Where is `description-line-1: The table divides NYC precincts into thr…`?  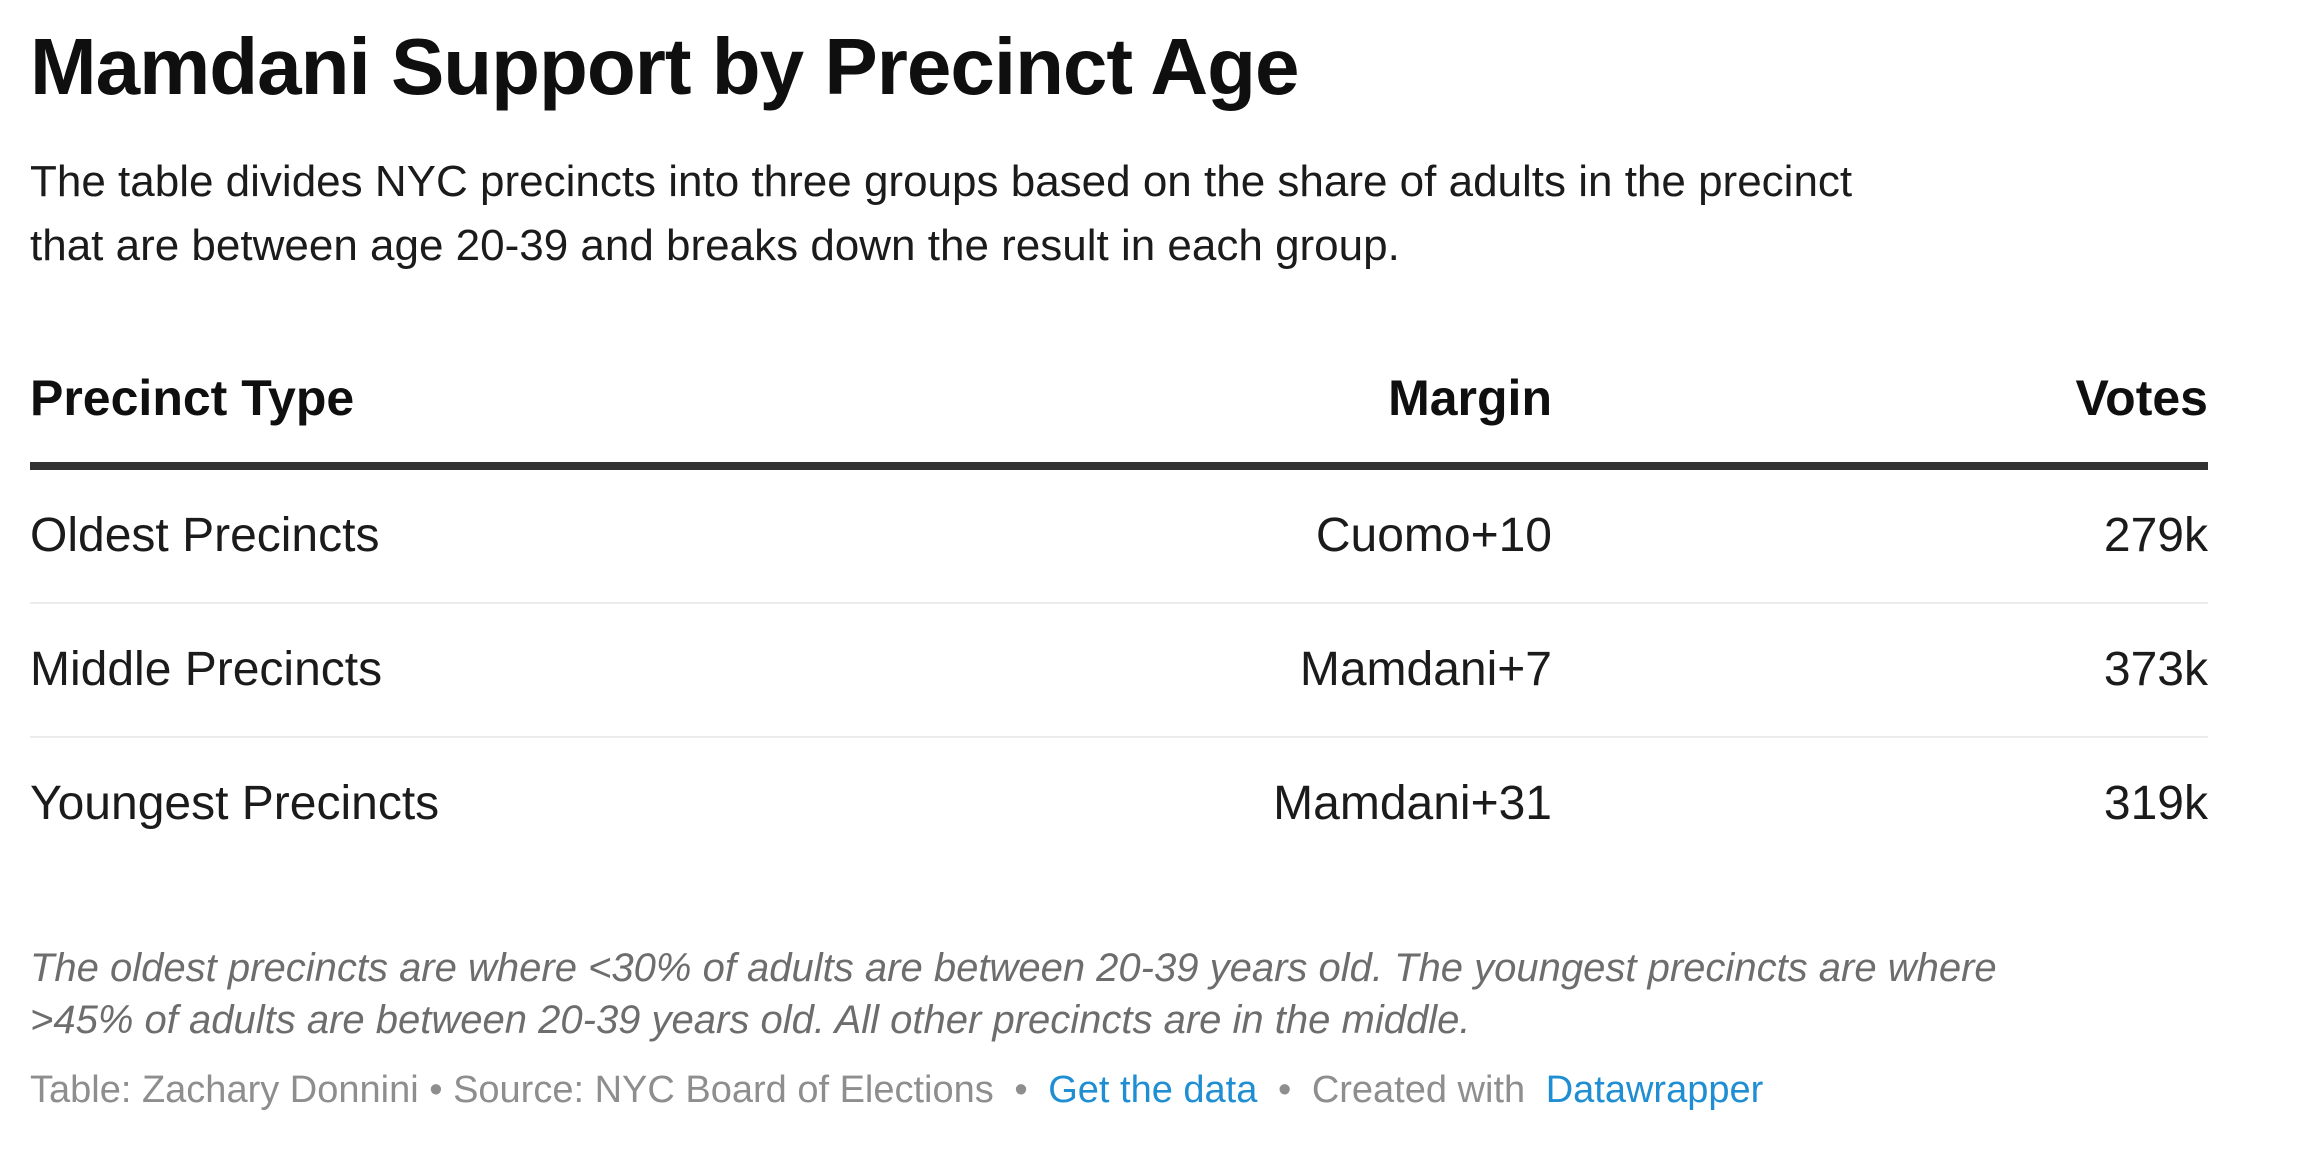 description-line-1: The table divides NYC precincts into thr… is located at coordinates (941, 181).